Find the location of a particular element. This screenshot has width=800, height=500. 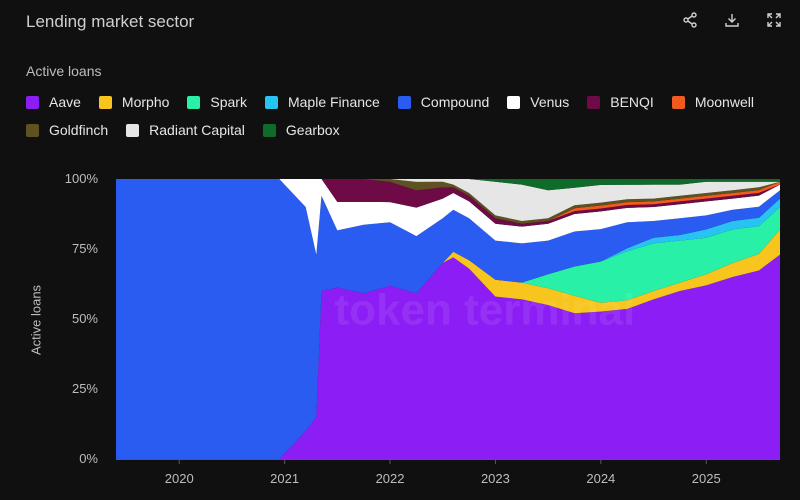

y-tick-label: 100% is located at coordinates (82, 178).